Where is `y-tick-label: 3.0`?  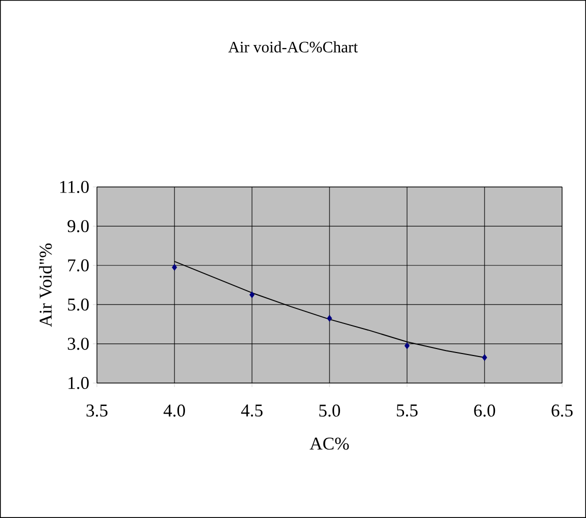
y-tick-label: 3.0 is located at coordinates (78, 344).